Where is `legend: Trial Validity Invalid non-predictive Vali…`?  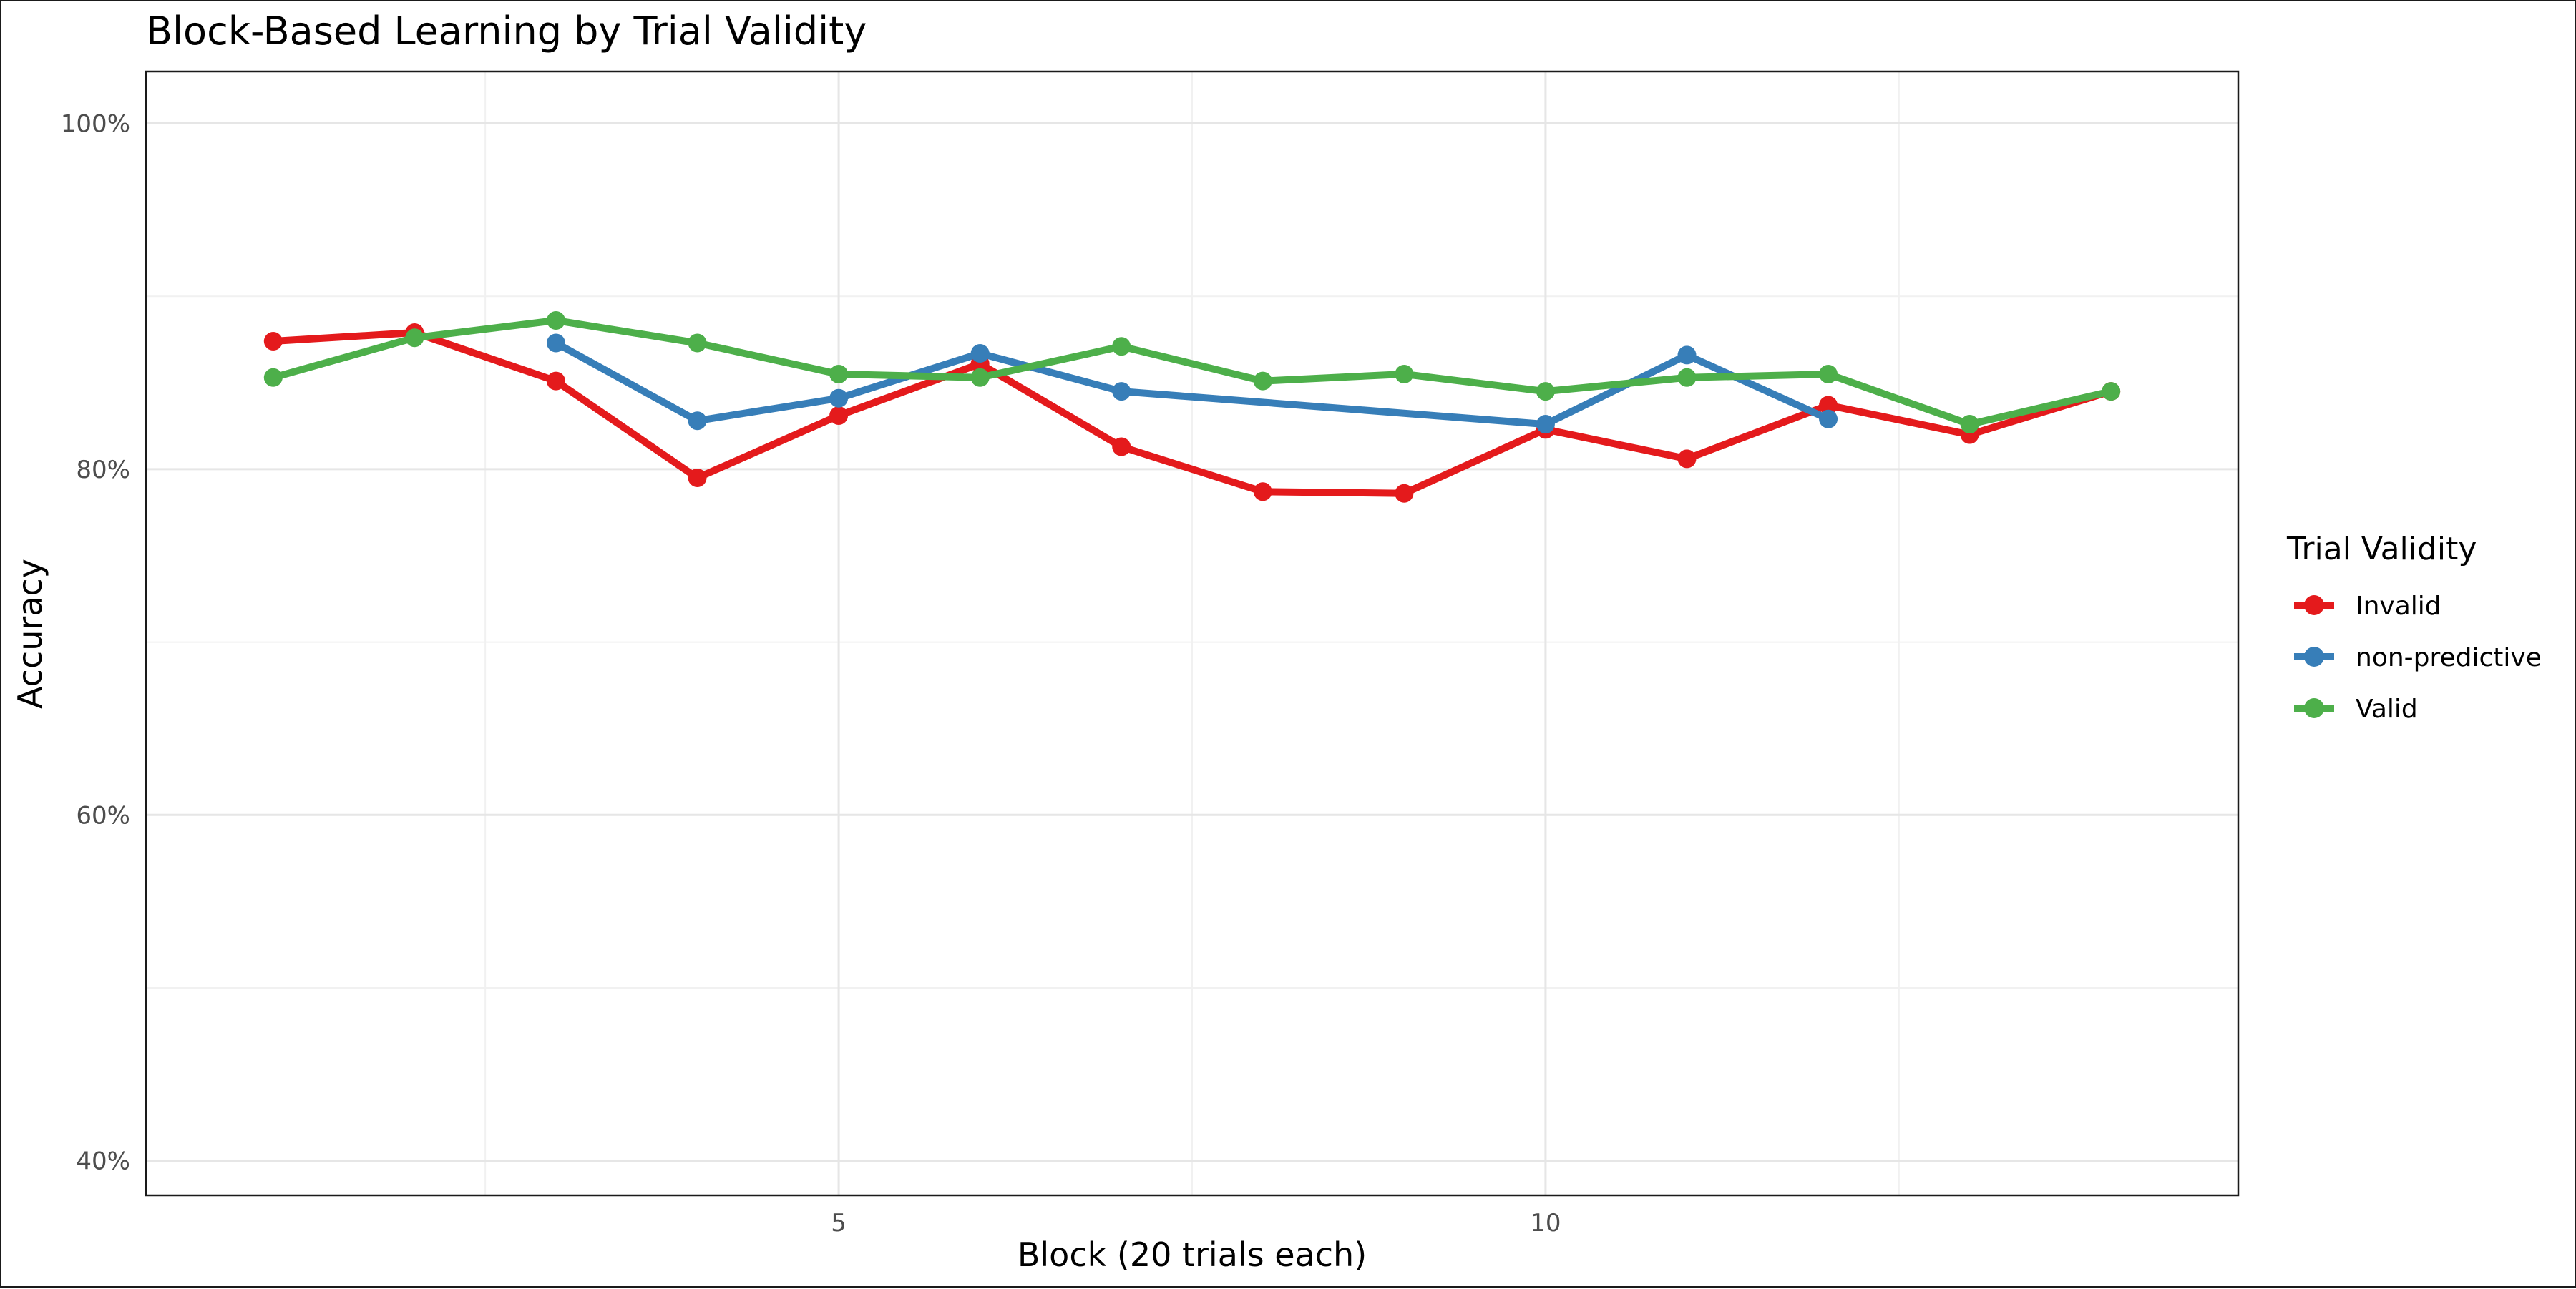 legend: Trial Validity Invalid non-predictive Vali… is located at coordinates (2414, 627).